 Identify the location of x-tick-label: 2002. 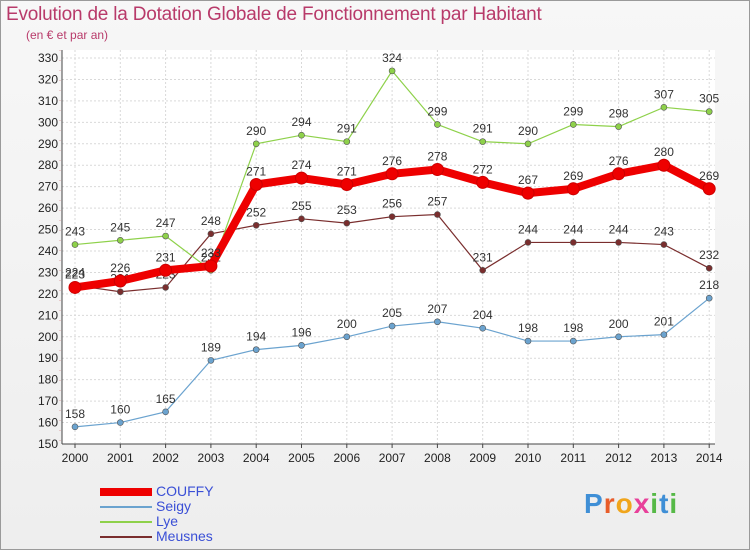
(165, 458).